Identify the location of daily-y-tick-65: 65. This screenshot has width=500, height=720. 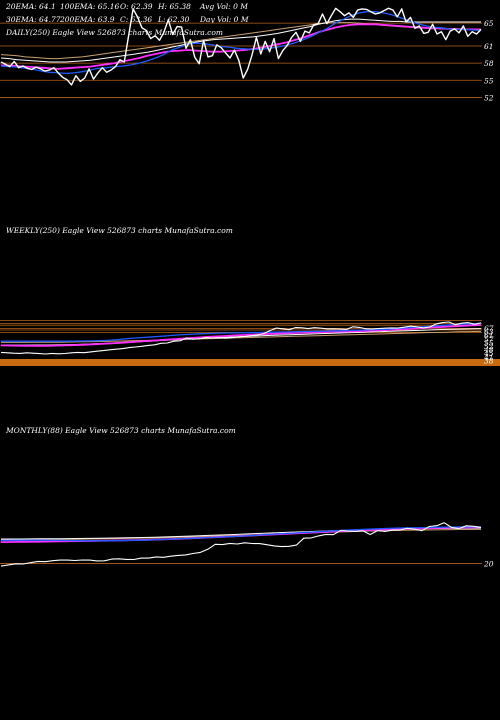
(489, 23).